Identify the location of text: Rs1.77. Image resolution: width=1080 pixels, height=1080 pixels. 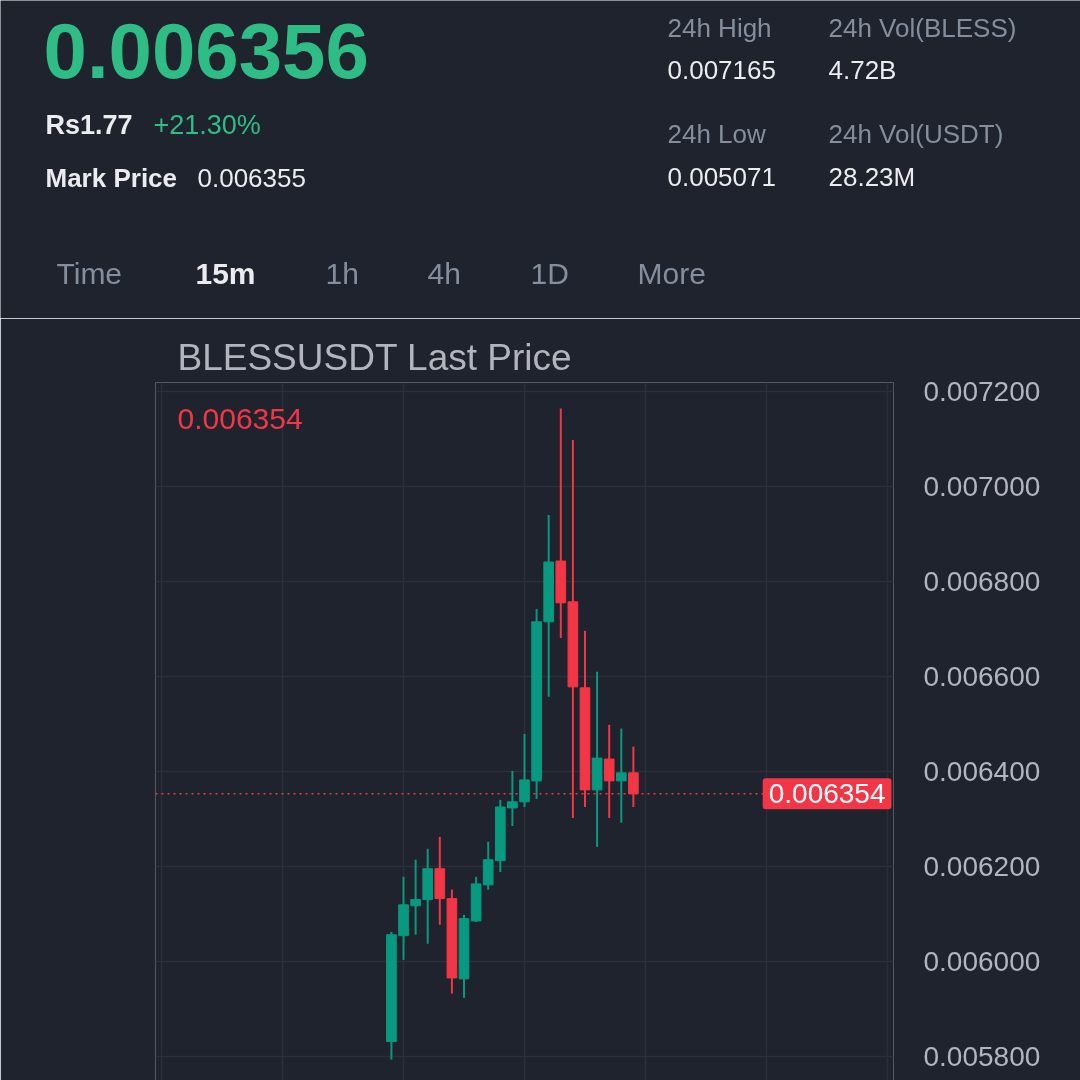
(89, 124).